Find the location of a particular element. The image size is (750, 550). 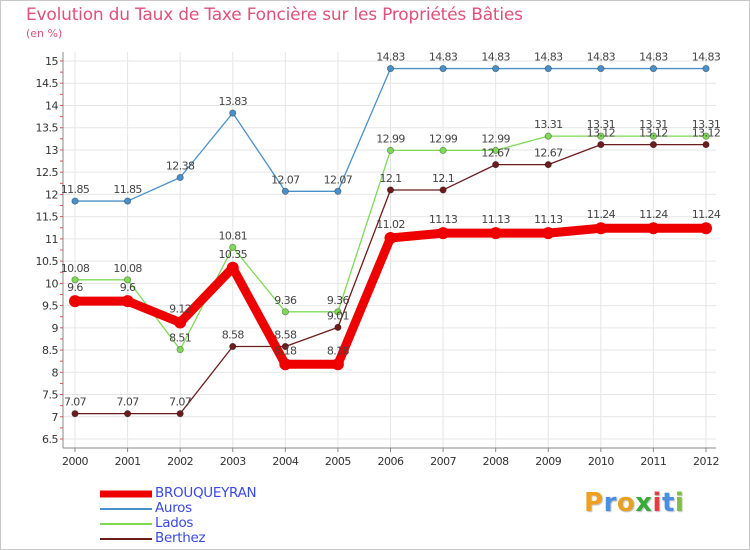

data-point-berthez-2008 is located at coordinates (496, 165).